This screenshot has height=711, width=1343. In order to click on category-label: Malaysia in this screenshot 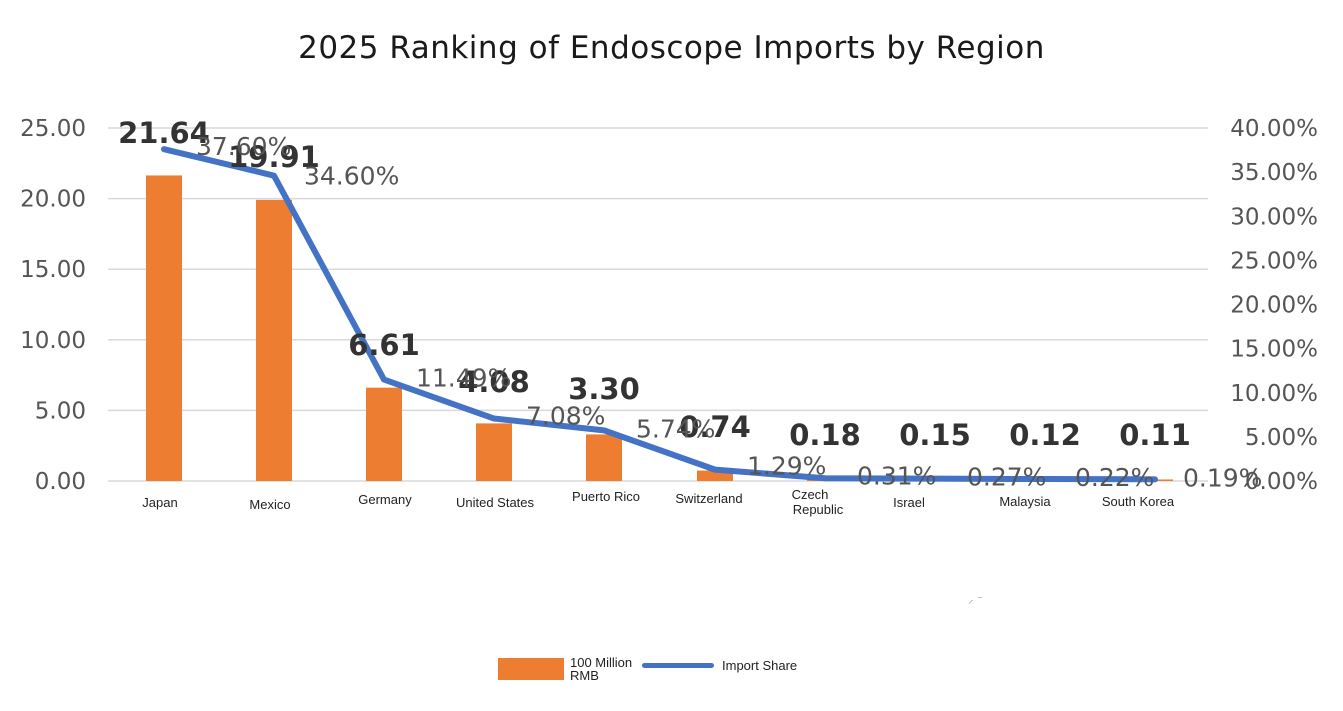, I will do `click(1025, 501)`.